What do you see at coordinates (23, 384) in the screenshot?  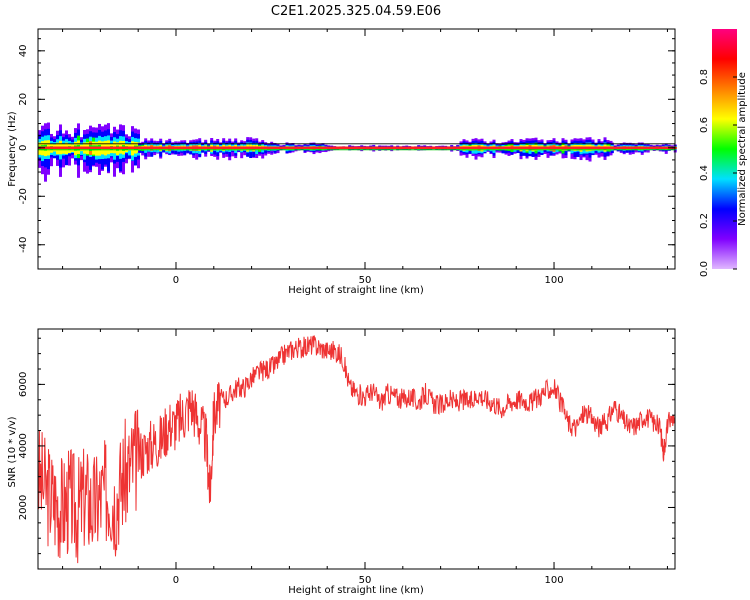 I see `snr-y-tick-label: 6000` at bounding box center [23, 384].